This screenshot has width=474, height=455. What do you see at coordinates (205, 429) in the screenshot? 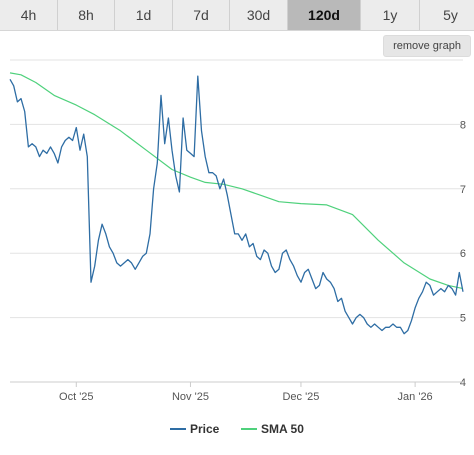
I see `legend-label: Price` at bounding box center [205, 429].